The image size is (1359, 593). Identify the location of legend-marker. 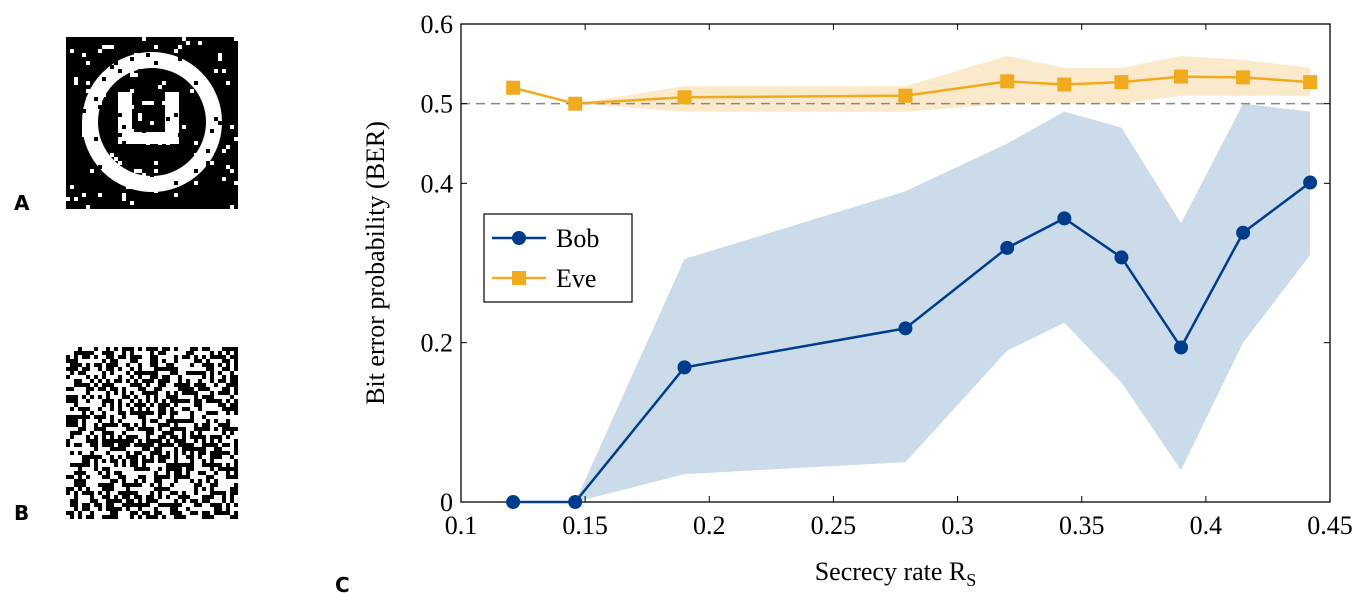
(519, 238).